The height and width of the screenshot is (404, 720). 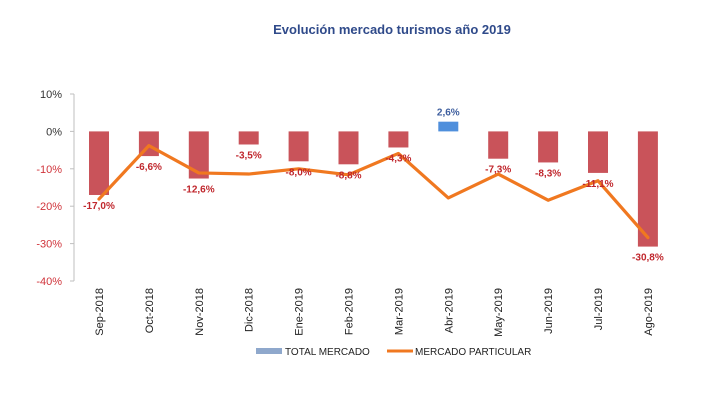 I want to click on legend-swatch-total-mercado, so click(x=269, y=351).